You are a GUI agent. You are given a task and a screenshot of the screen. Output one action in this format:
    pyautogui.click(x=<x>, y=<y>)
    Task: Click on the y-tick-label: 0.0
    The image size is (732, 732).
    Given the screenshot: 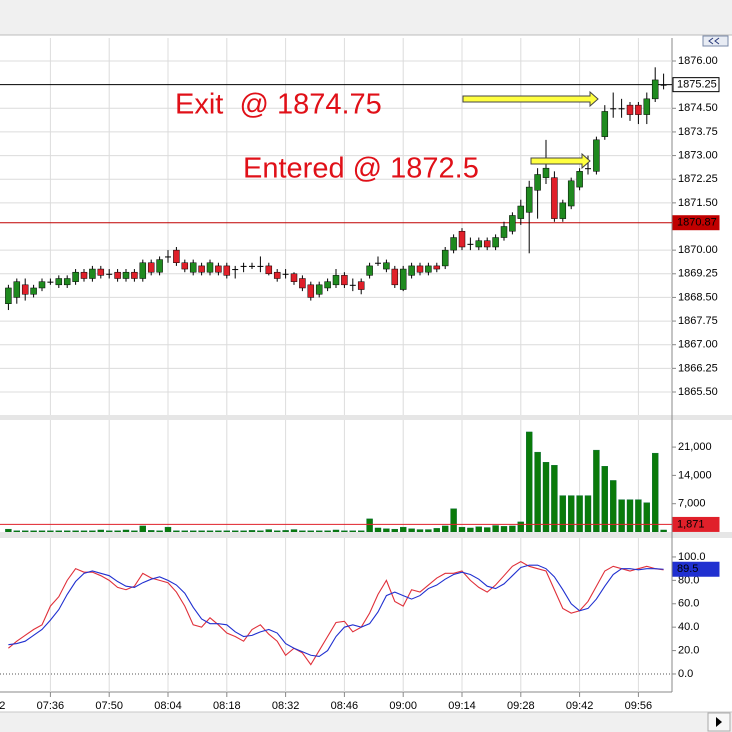 What is the action you would take?
    pyautogui.click(x=685, y=674)
    